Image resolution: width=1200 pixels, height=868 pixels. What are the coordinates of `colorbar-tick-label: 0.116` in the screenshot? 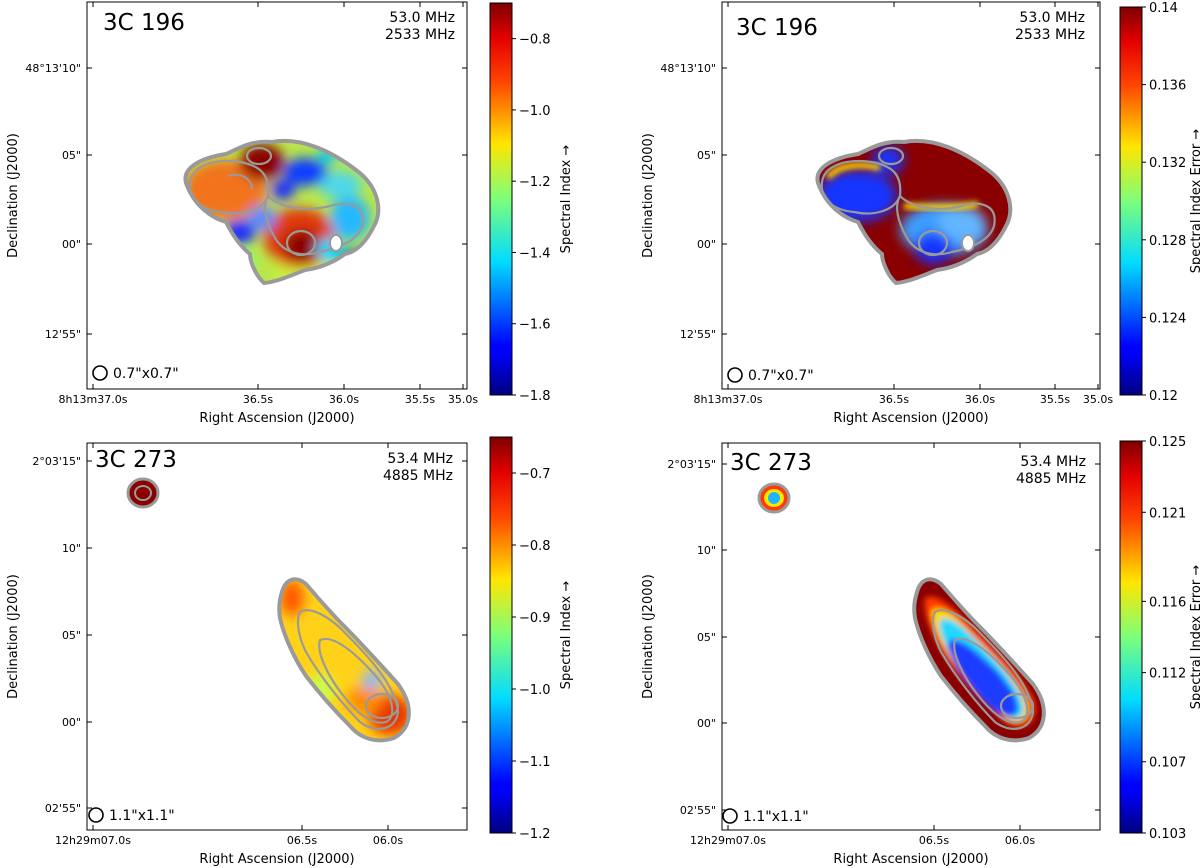 It's located at (1167, 602).